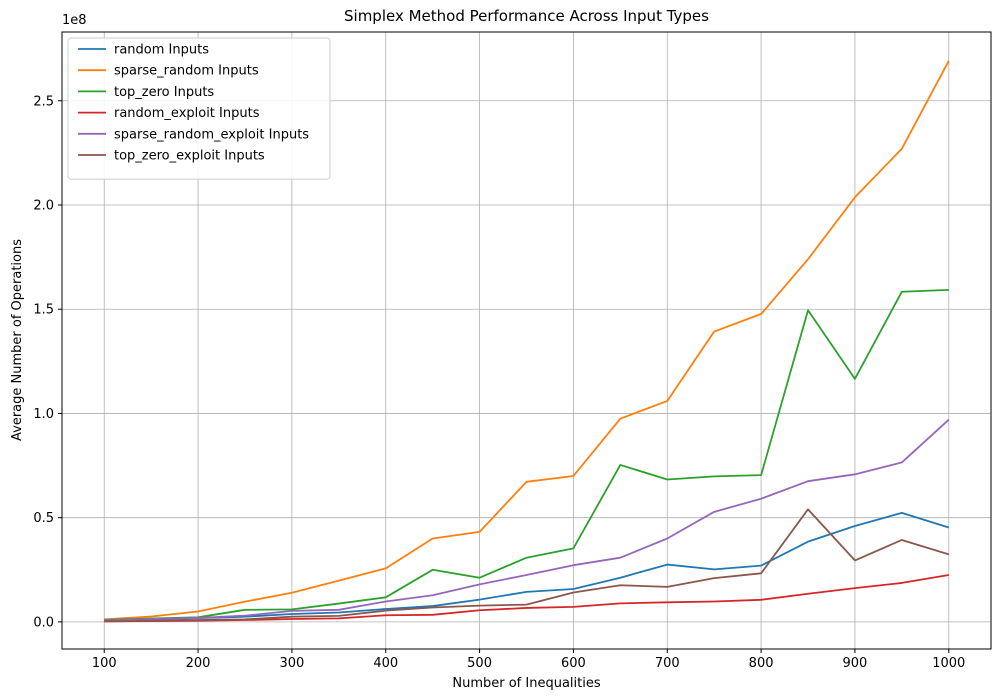 This screenshot has height=699, width=1001. Describe the element at coordinates (74, 20) in the screenshot. I see `y-offset-label: 1e8` at that location.